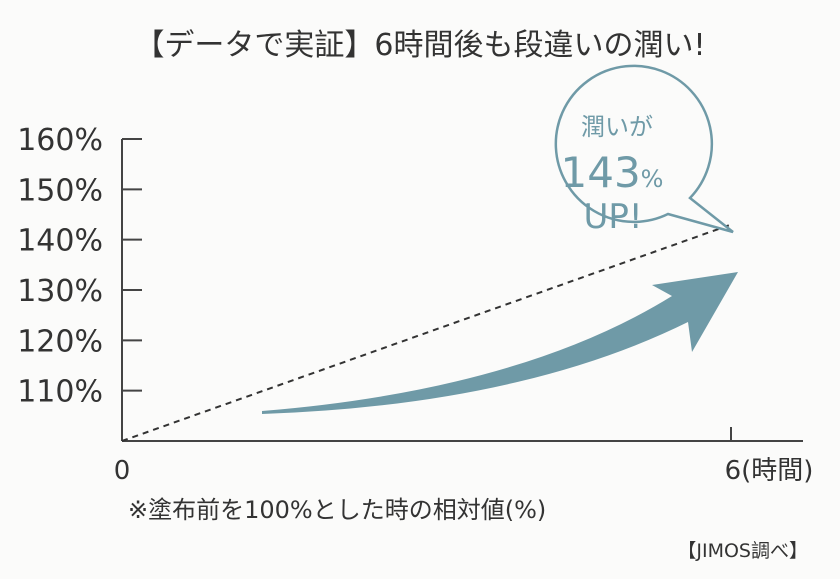  I want to click on y-tick-label: 140%, so click(60, 241).